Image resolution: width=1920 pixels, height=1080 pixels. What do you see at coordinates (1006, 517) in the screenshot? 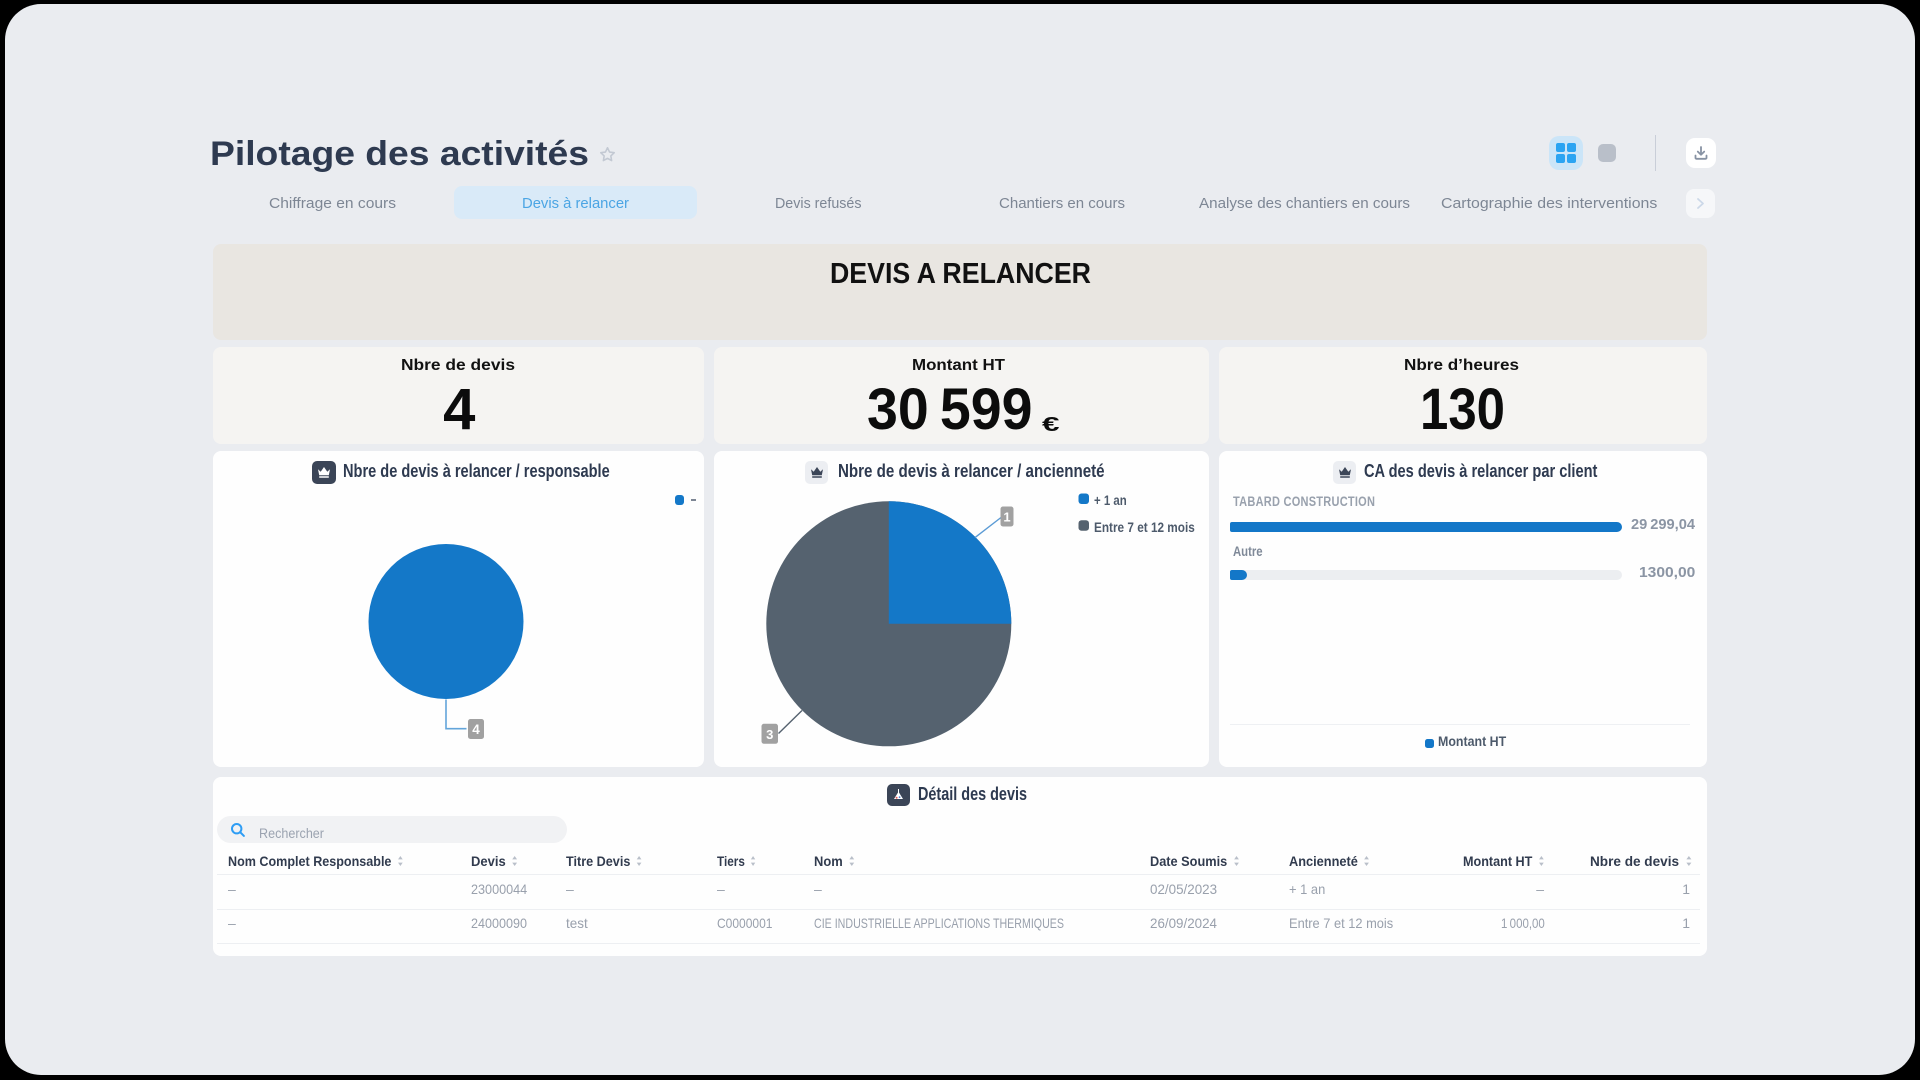
I see `svg-text: 1` at bounding box center [1006, 517].